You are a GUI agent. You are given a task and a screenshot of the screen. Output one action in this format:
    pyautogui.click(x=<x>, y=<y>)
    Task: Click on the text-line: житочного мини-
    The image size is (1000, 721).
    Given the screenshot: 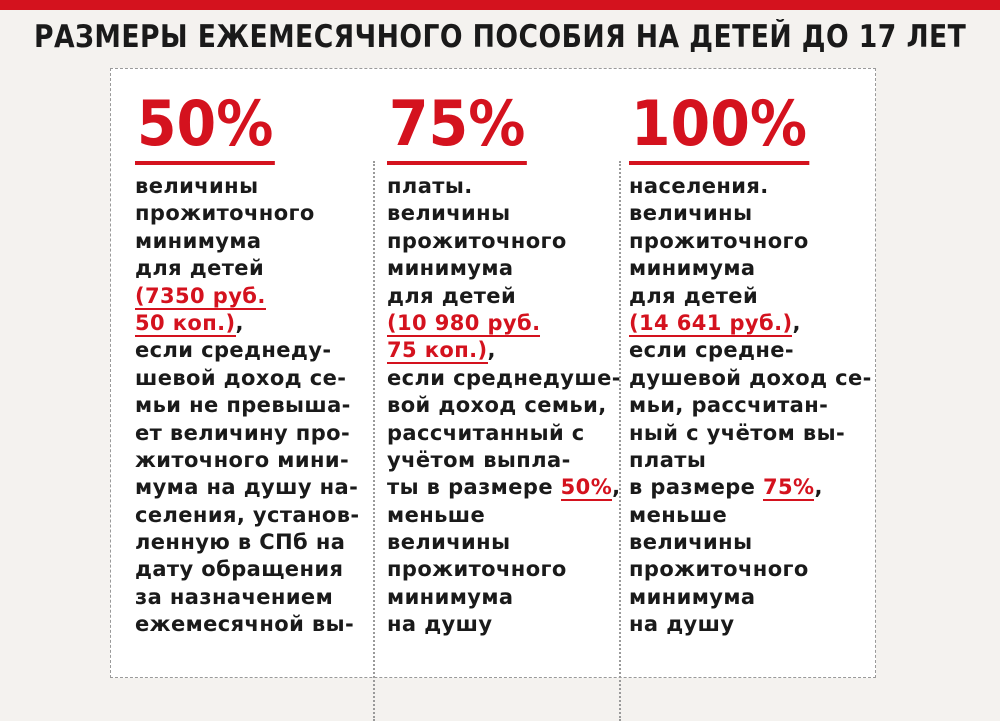 What is the action you would take?
    pyautogui.click(x=247, y=460)
    